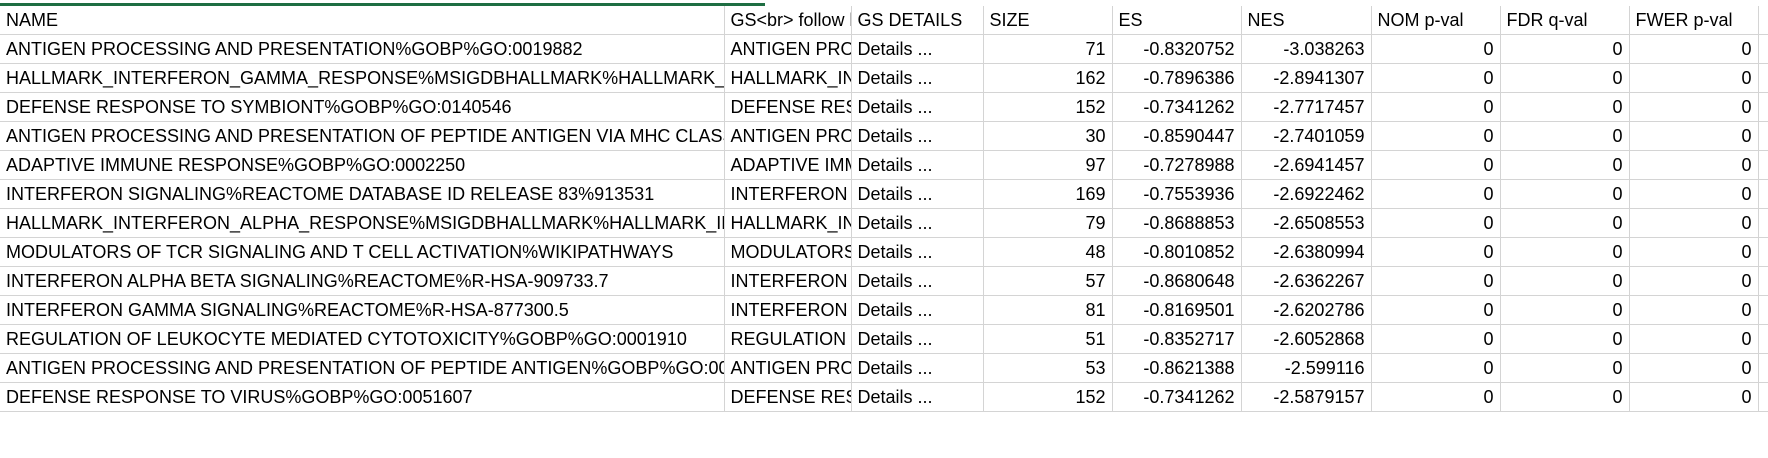 The image size is (1768, 458). I want to click on cell-nes: -2.6202786, so click(1306, 310).